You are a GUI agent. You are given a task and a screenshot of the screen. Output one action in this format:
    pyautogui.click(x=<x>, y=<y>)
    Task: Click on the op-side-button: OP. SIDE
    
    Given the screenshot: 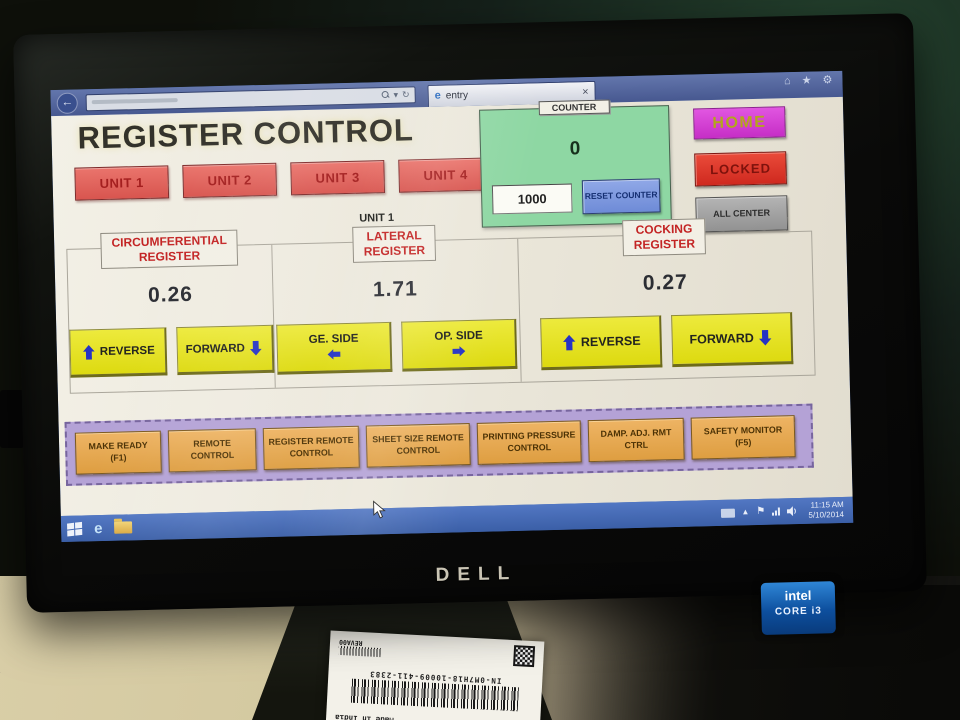 What is the action you would take?
    pyautogui.click(x=459, y=345)
    